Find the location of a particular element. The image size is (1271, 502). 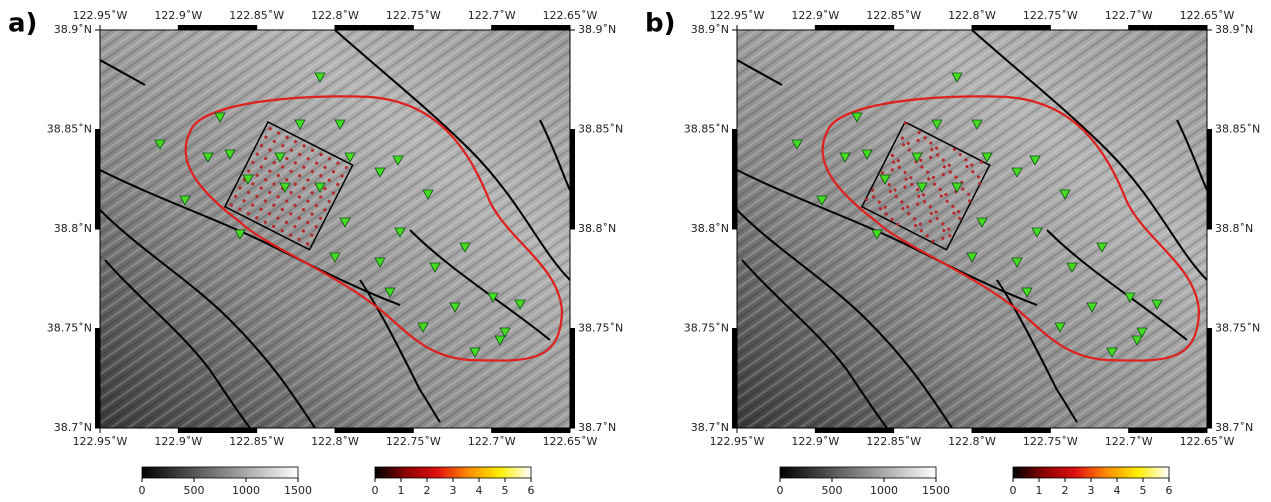

grid-box is located at coordinates (288, 185).